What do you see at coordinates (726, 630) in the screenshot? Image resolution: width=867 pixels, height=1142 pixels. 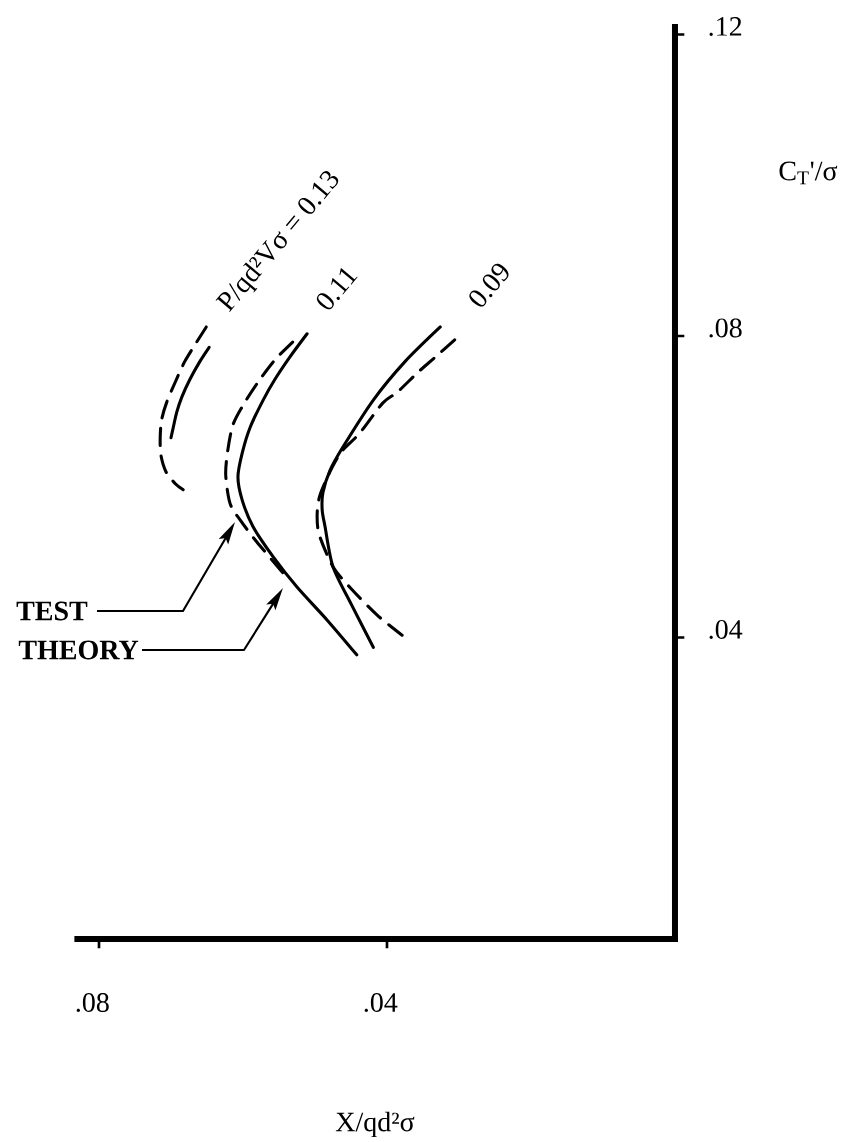 I see `y-tick-label: .04` at bounding box center [726, 630].